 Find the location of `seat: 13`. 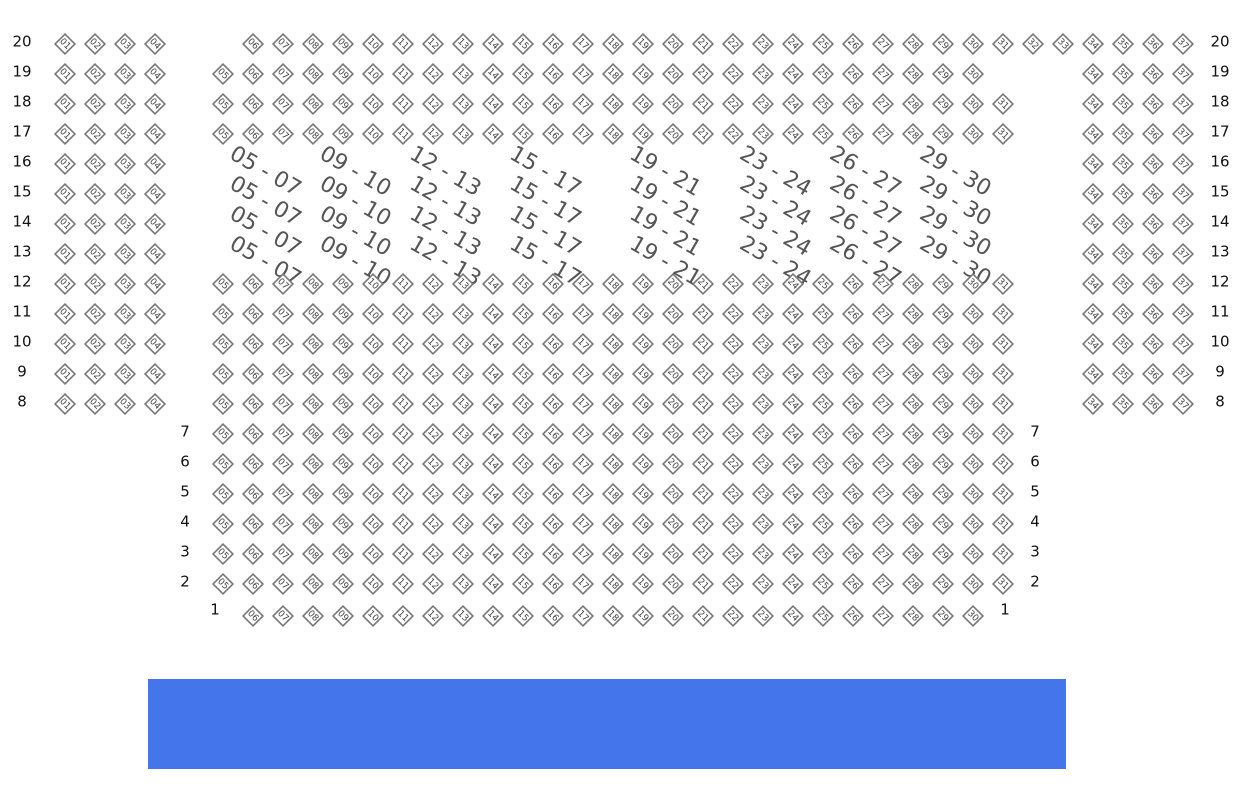

seat: 13 is located at coordinates (463, 616).